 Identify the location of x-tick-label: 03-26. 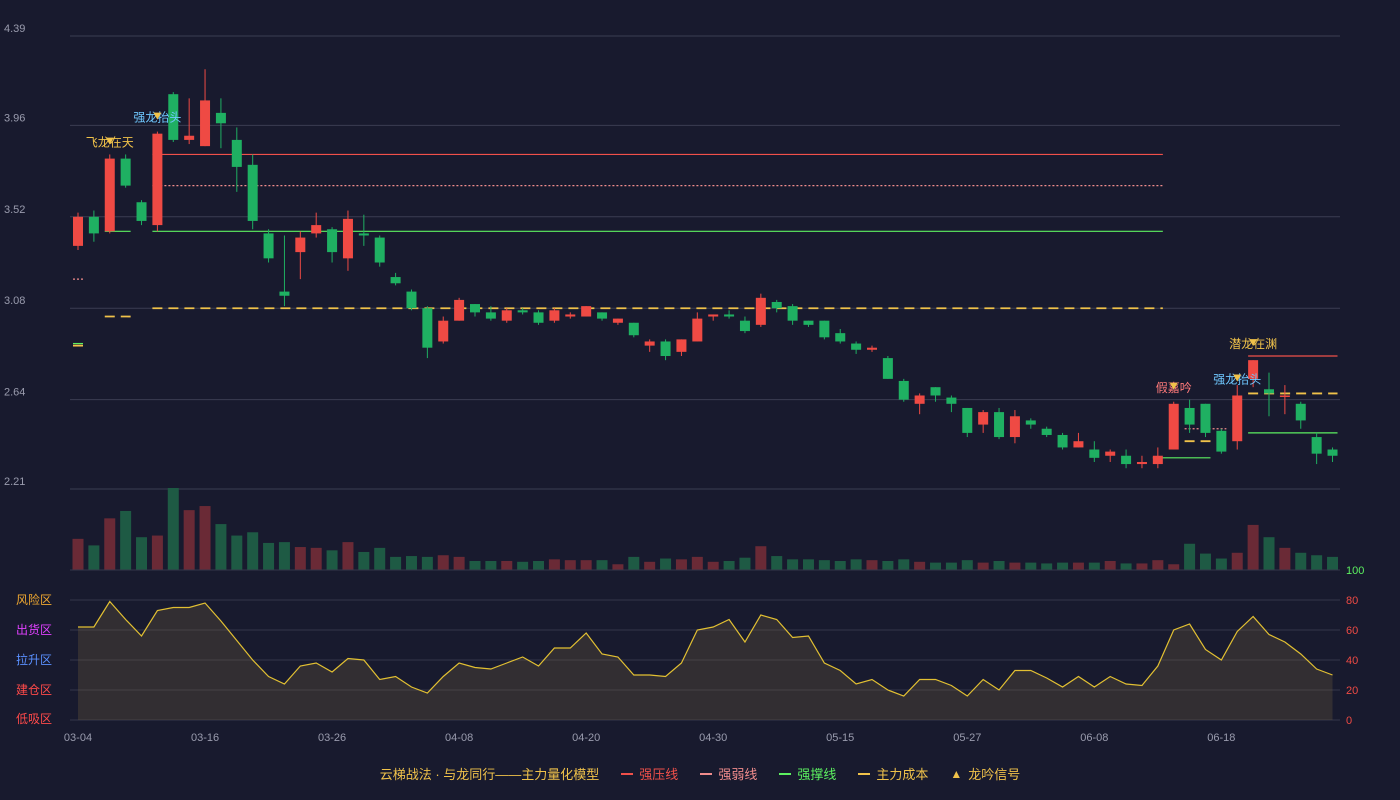
(332, 738).